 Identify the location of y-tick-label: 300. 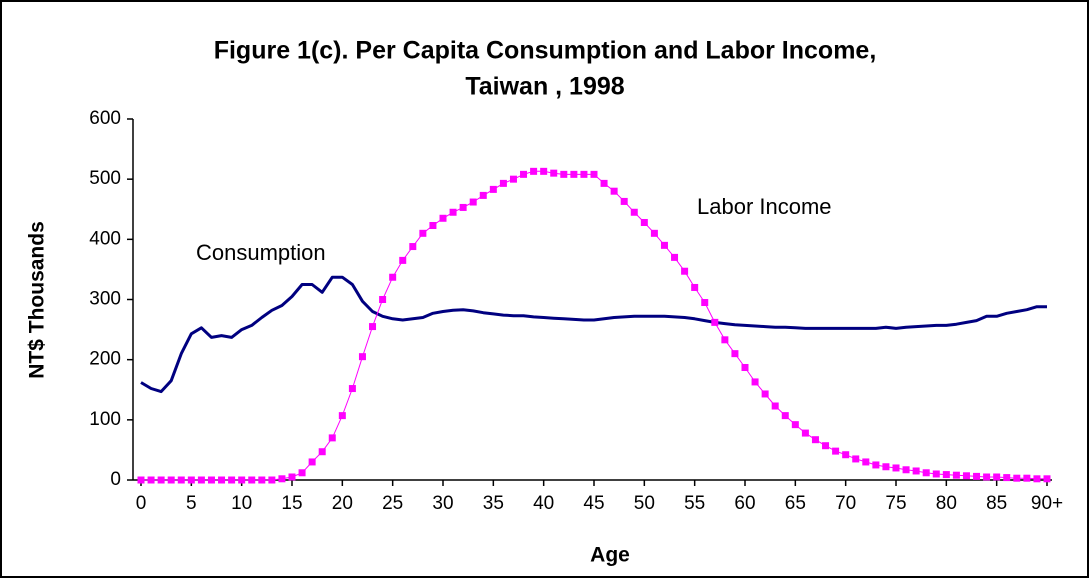
(105, 299).